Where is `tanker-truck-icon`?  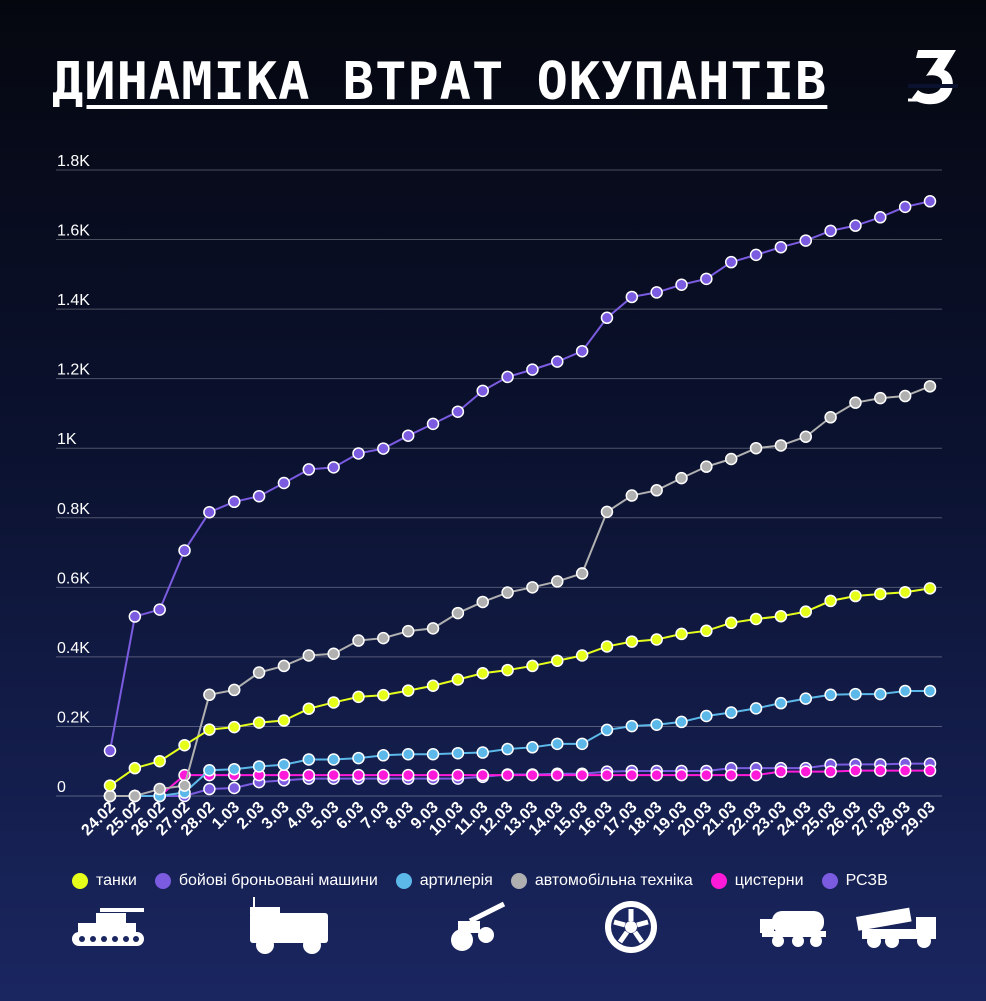 tanker-truck-icon is located at coordinates (793, 929).